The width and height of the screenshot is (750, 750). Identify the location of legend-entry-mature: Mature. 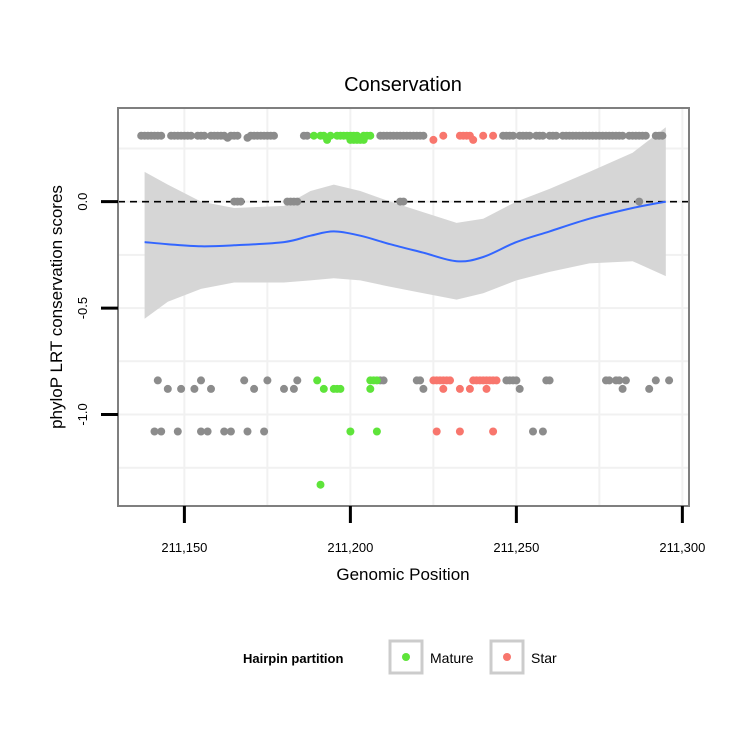
(431, 657).